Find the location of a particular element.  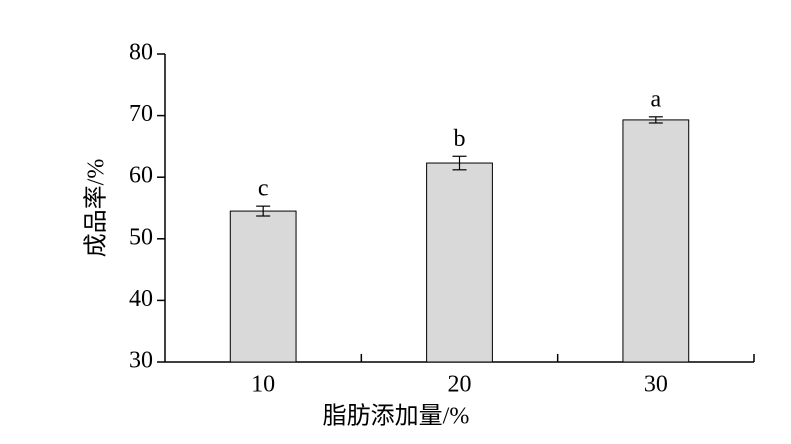

y-tick-label: 30 is located at coordinates (141, 361).